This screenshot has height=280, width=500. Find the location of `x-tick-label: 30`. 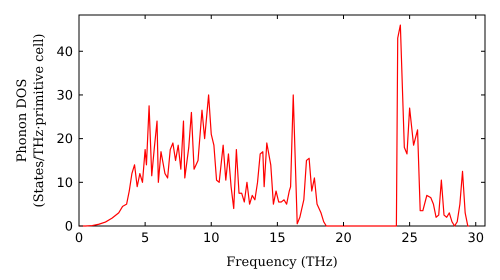

x-tick-label: 30 is located at coordinates (475, 238).